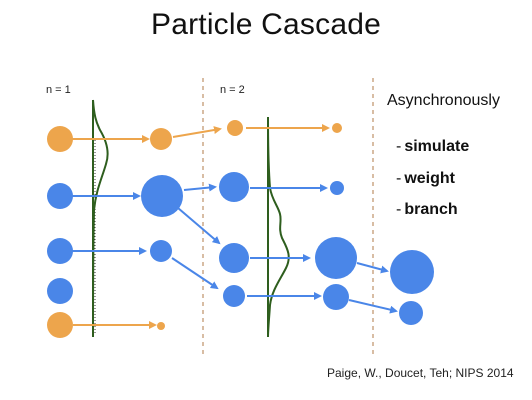  I want to click on particle-b7, so click(234, 258).